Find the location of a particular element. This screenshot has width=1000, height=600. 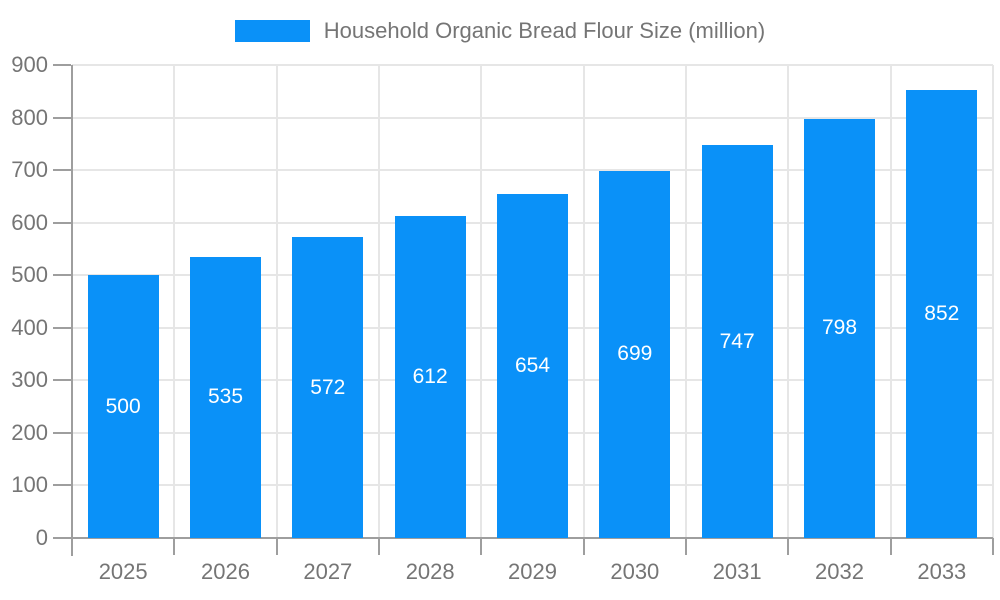

bar-2033 is located at coordinates (942, 314).